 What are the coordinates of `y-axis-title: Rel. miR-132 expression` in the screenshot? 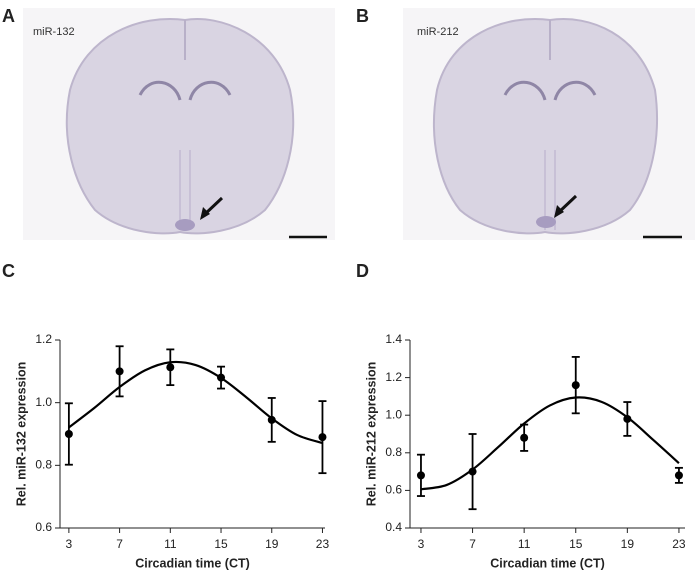 It's located at (21, 434).